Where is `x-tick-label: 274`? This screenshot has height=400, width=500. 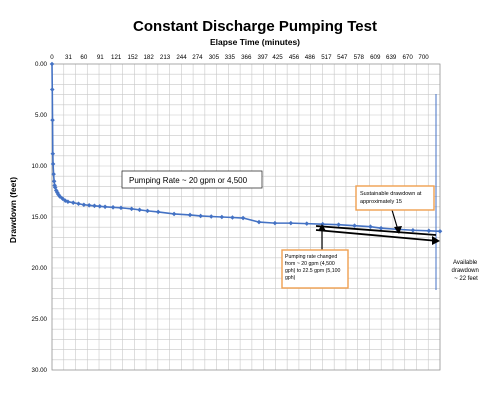
x-tick-label: 274 is located at coordinates (197, 57).